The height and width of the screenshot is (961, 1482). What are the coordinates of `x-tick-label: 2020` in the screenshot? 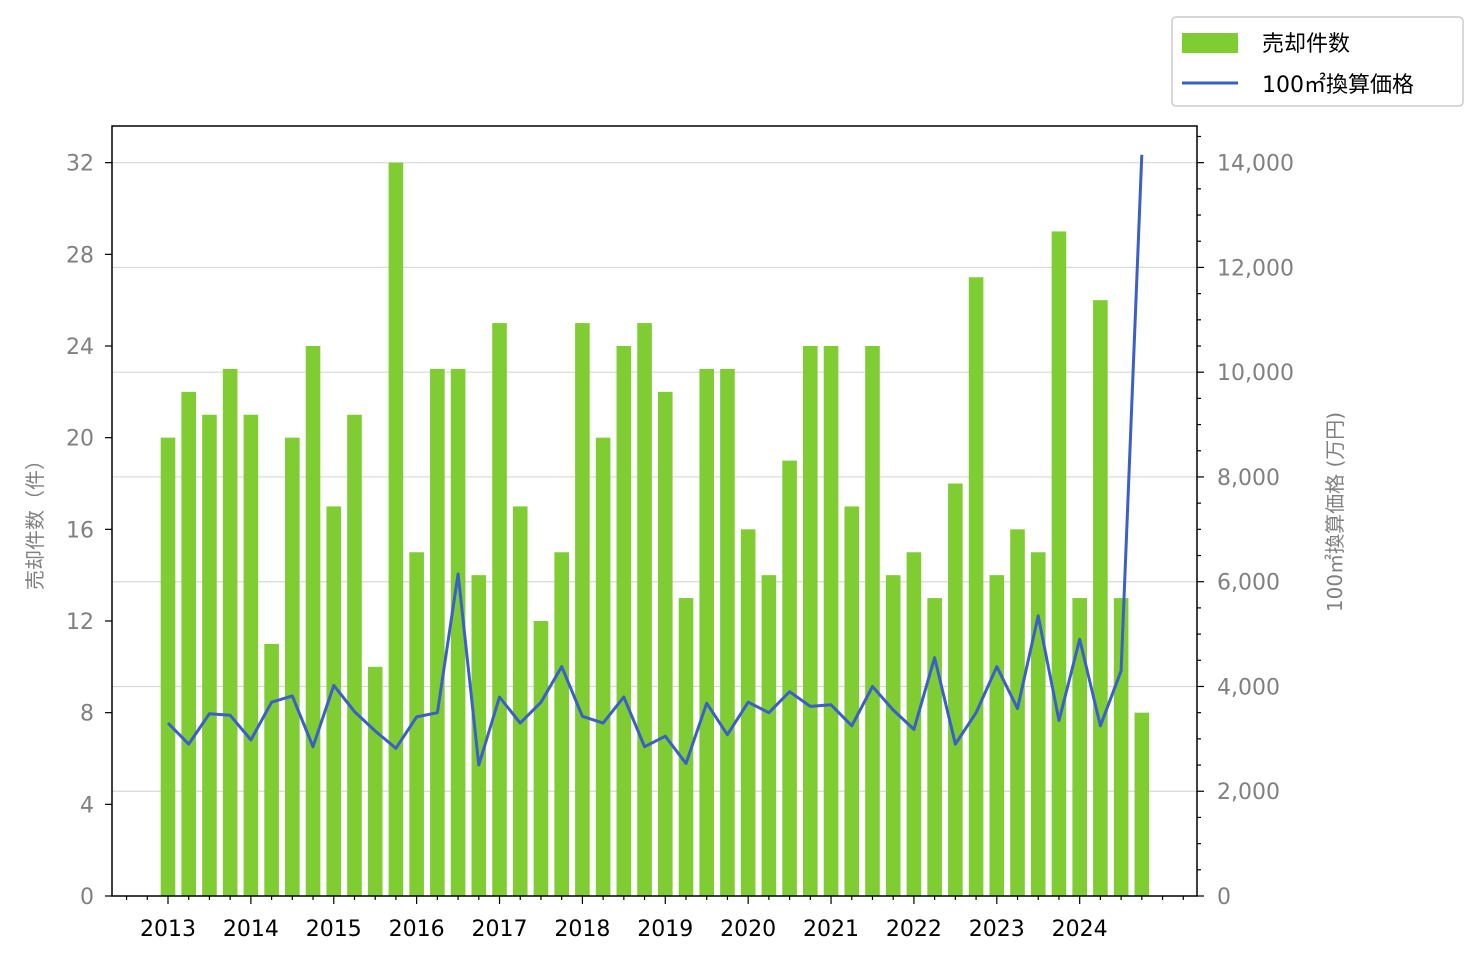 It's located at (748, 929).